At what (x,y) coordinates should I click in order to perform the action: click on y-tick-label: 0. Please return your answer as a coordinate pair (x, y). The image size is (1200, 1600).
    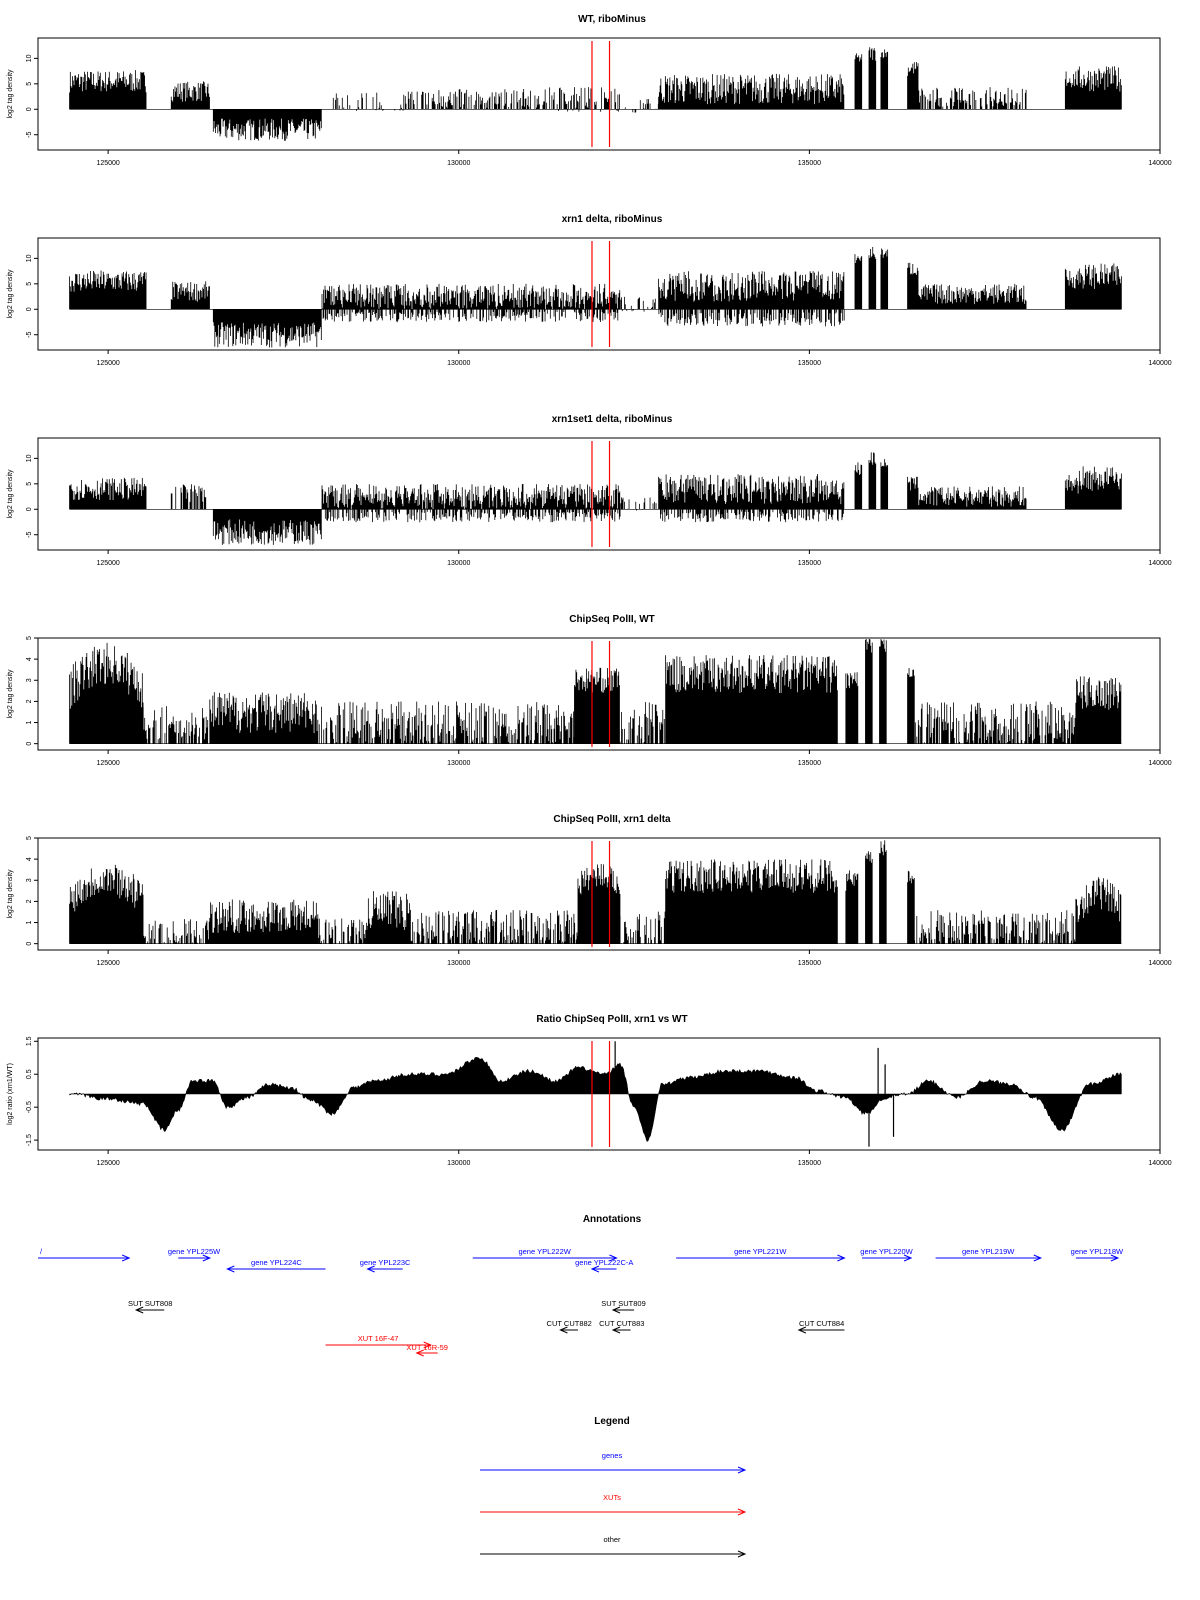
    Looking at the image, I should click on (29, 109).